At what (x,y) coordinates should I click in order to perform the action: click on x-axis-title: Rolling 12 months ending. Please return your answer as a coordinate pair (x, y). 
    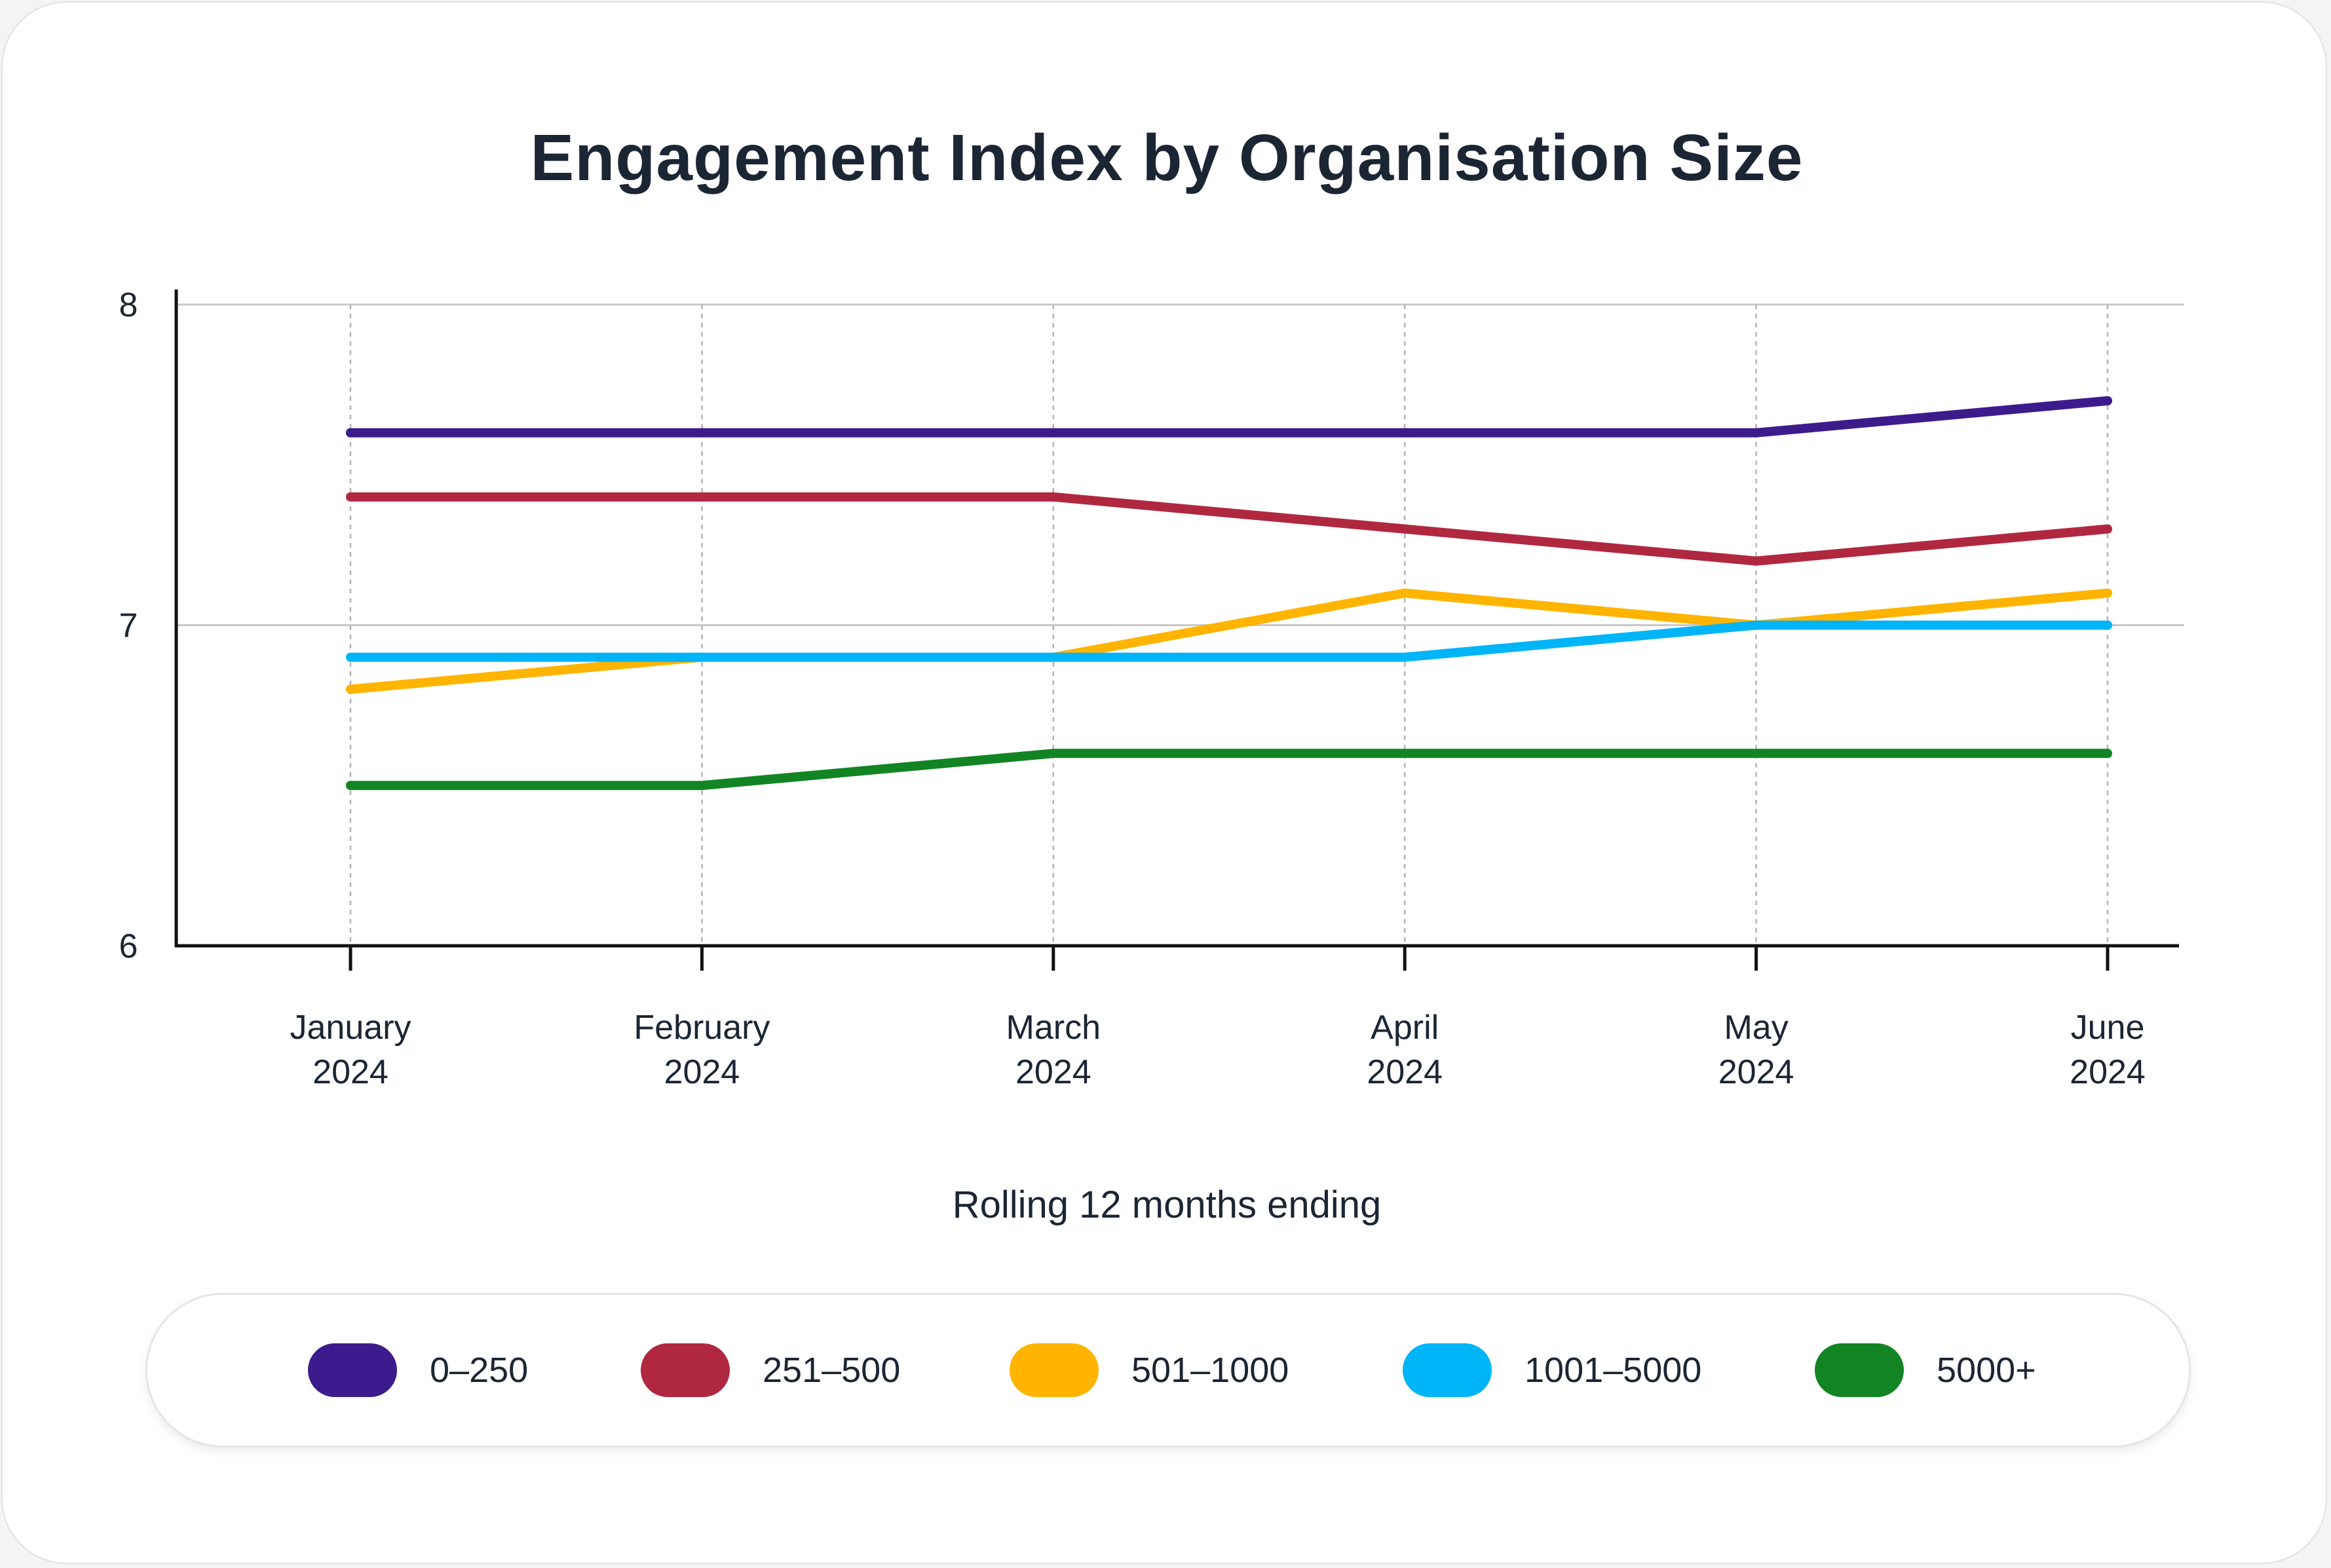
    Looking at the image, I should click on (1167, 1205).